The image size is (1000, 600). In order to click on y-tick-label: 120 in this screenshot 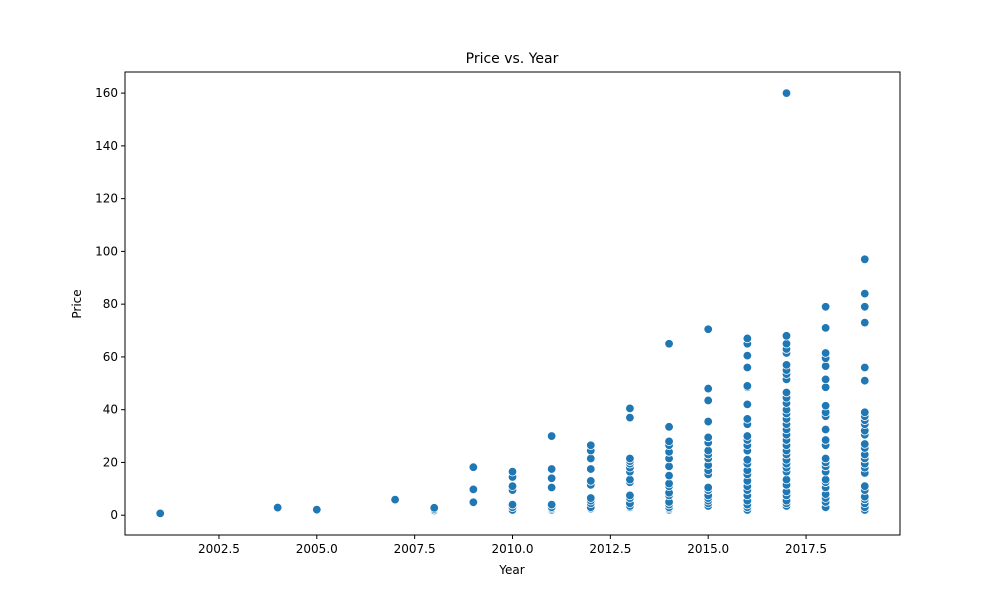, I will do `click(106, 199)`.